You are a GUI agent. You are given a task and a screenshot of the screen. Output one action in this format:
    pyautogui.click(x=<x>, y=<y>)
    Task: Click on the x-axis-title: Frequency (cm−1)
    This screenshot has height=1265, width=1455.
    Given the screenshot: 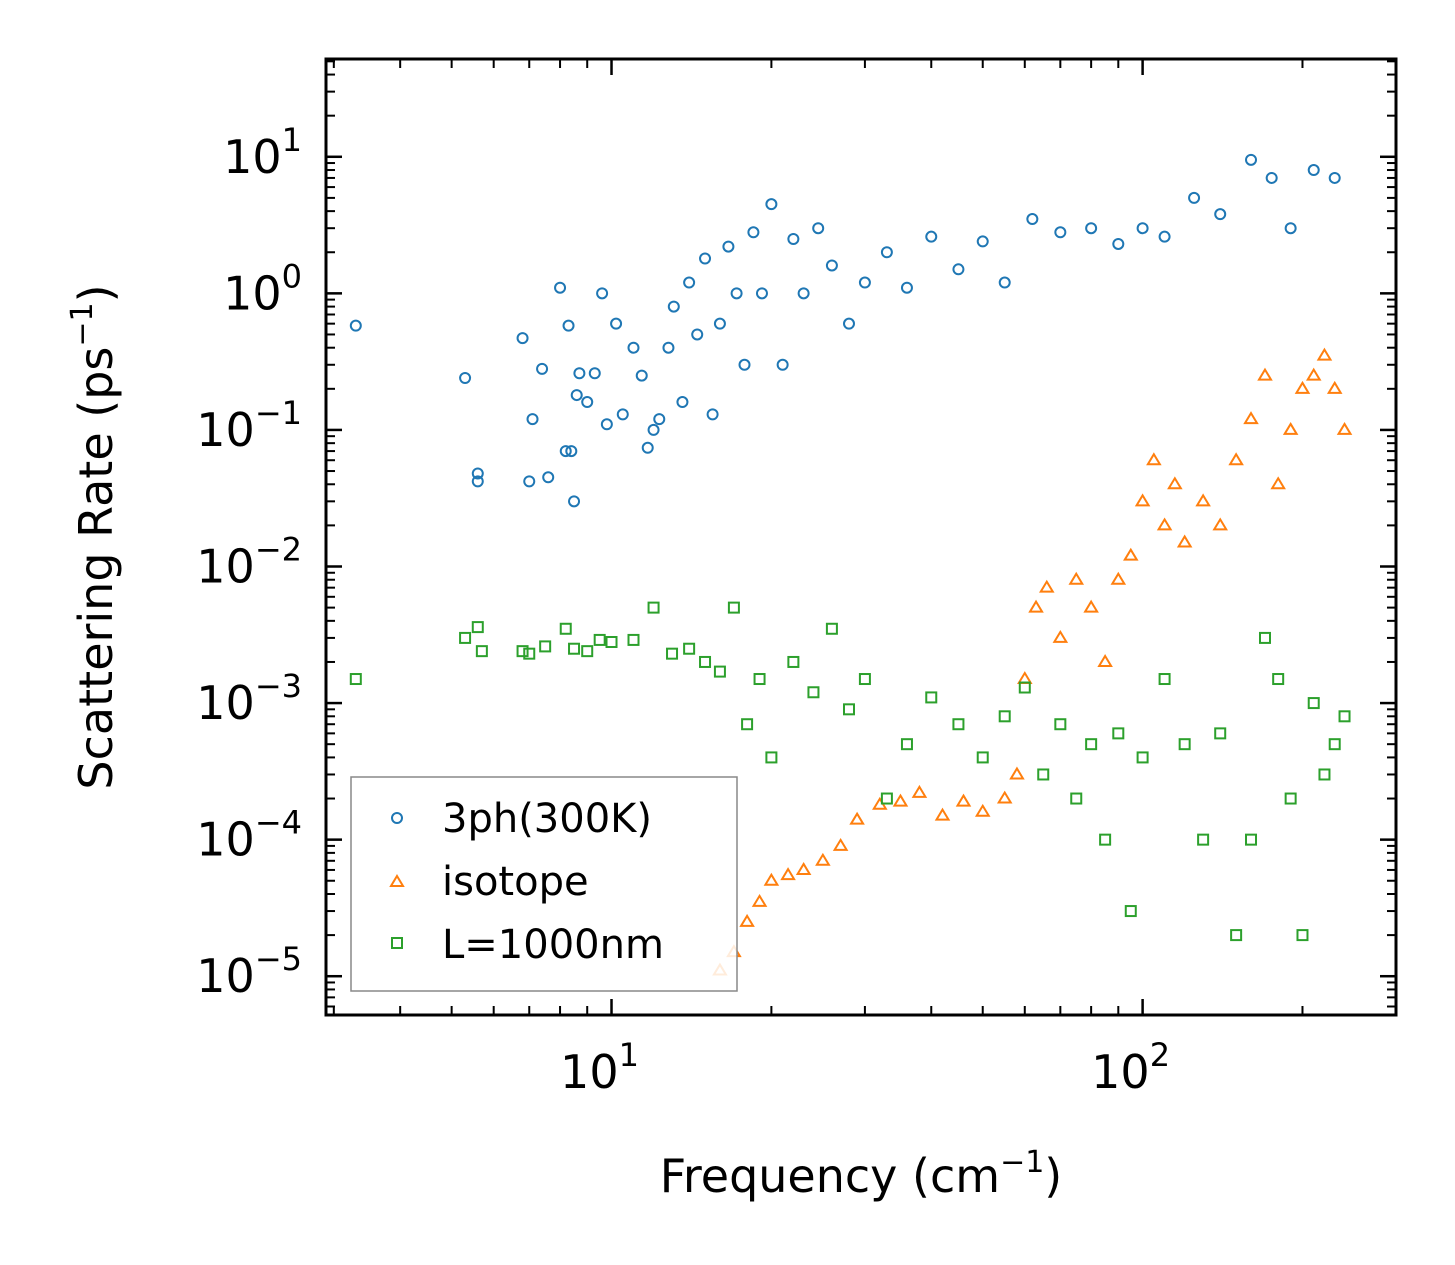 What is the action you would take?
    pyautogui.click(x=861, y=1174)
    